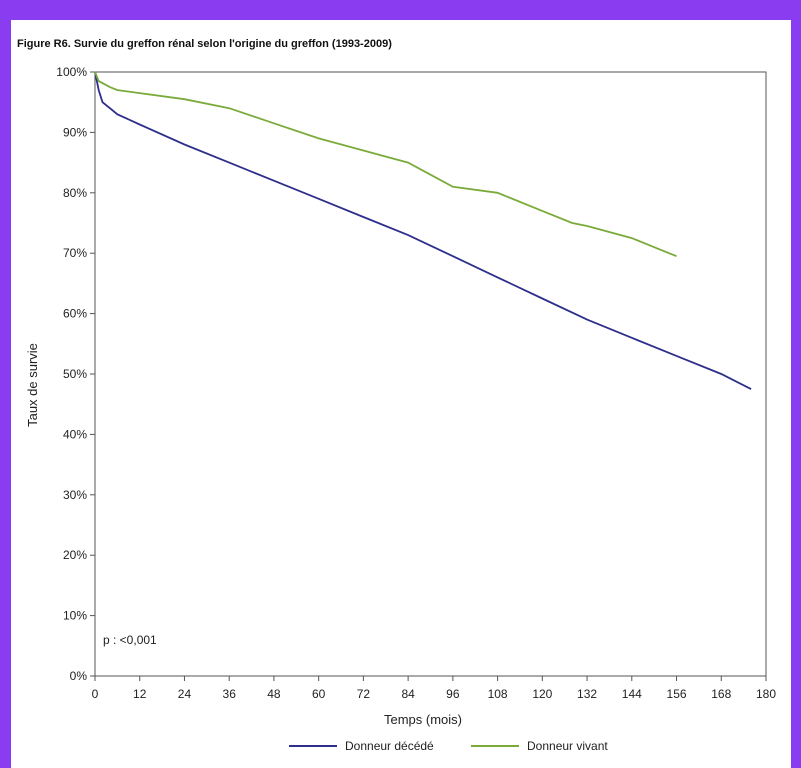  What do you see at coordinates (185, 694) in the screenshot?
I see `x-tick-label: 24` at bounding box center [185, 694].